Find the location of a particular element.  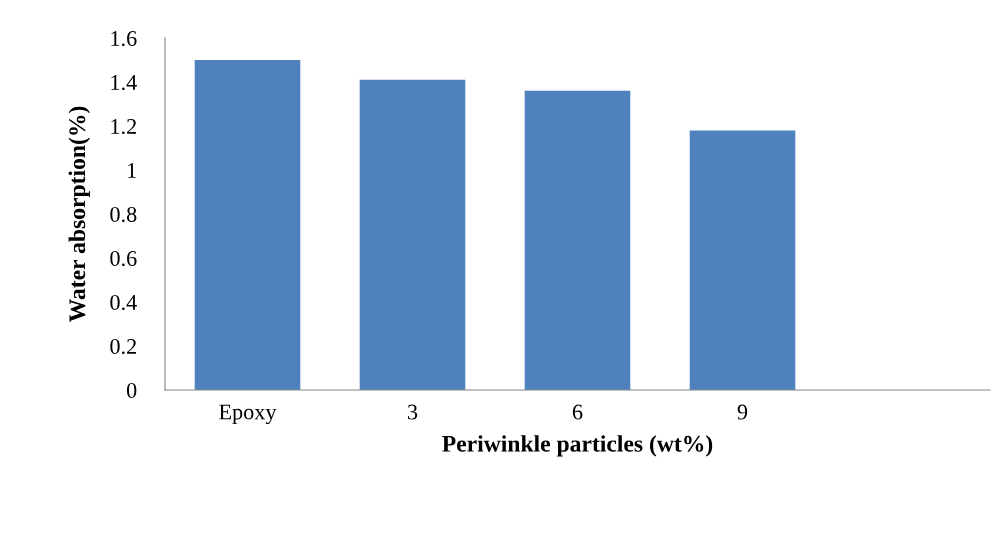

y-tick-label: 0.8 is located at coordinates (123, 214).